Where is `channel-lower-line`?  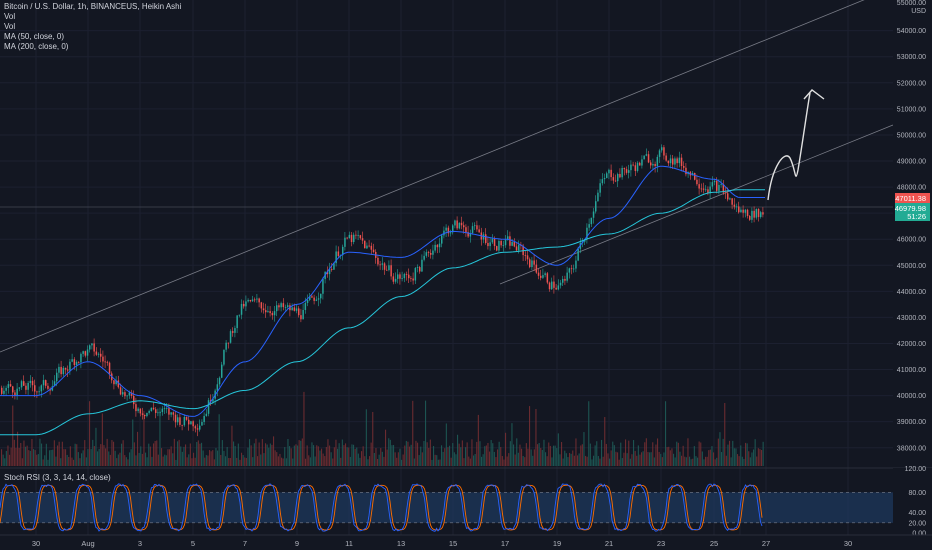 channel-lower-line is located at coordinates (696, 204).